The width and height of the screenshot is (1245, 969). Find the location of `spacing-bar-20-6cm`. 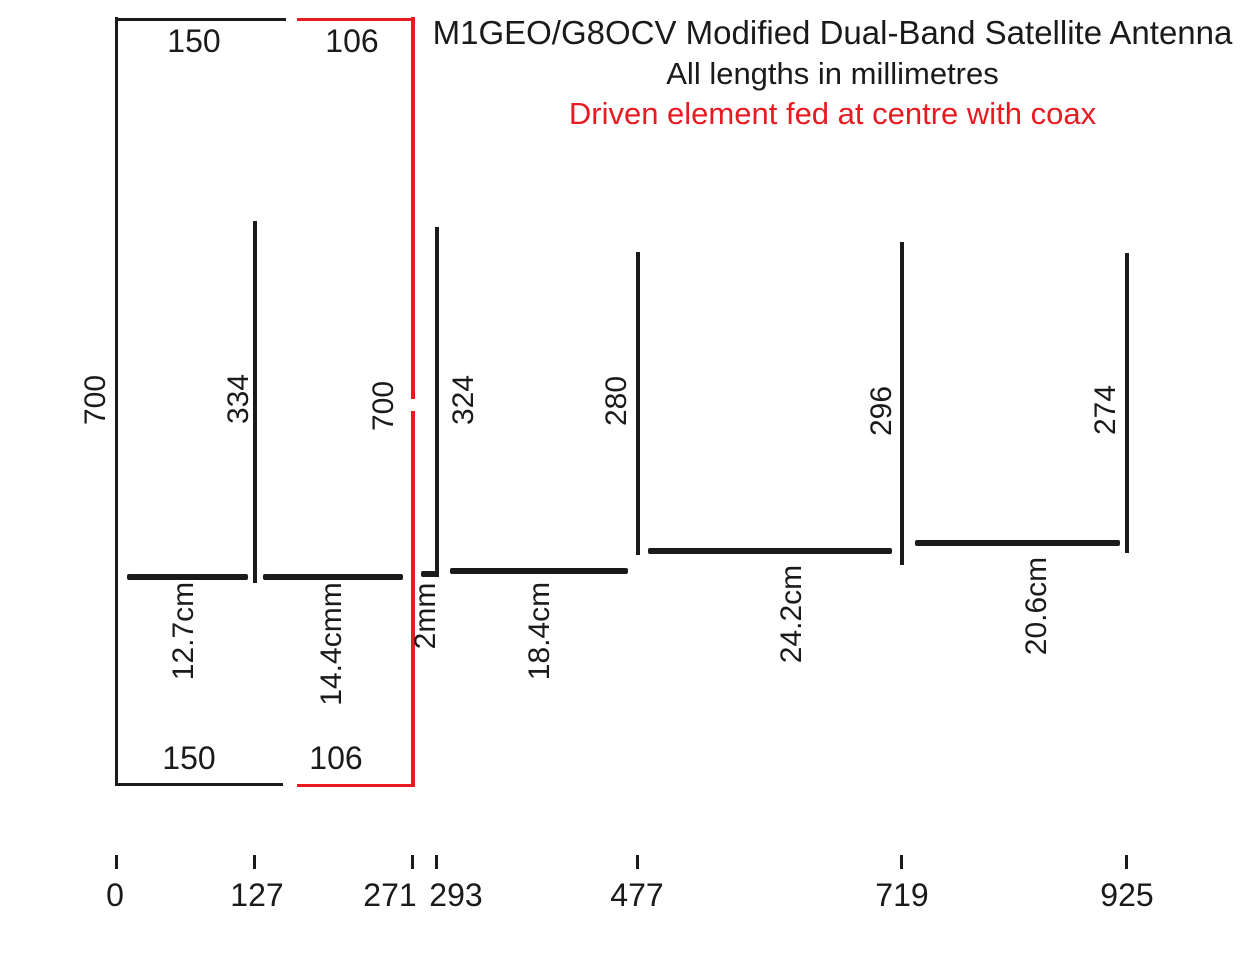

spacing-bar-20-6cm is located at coordinates (1017, 543).